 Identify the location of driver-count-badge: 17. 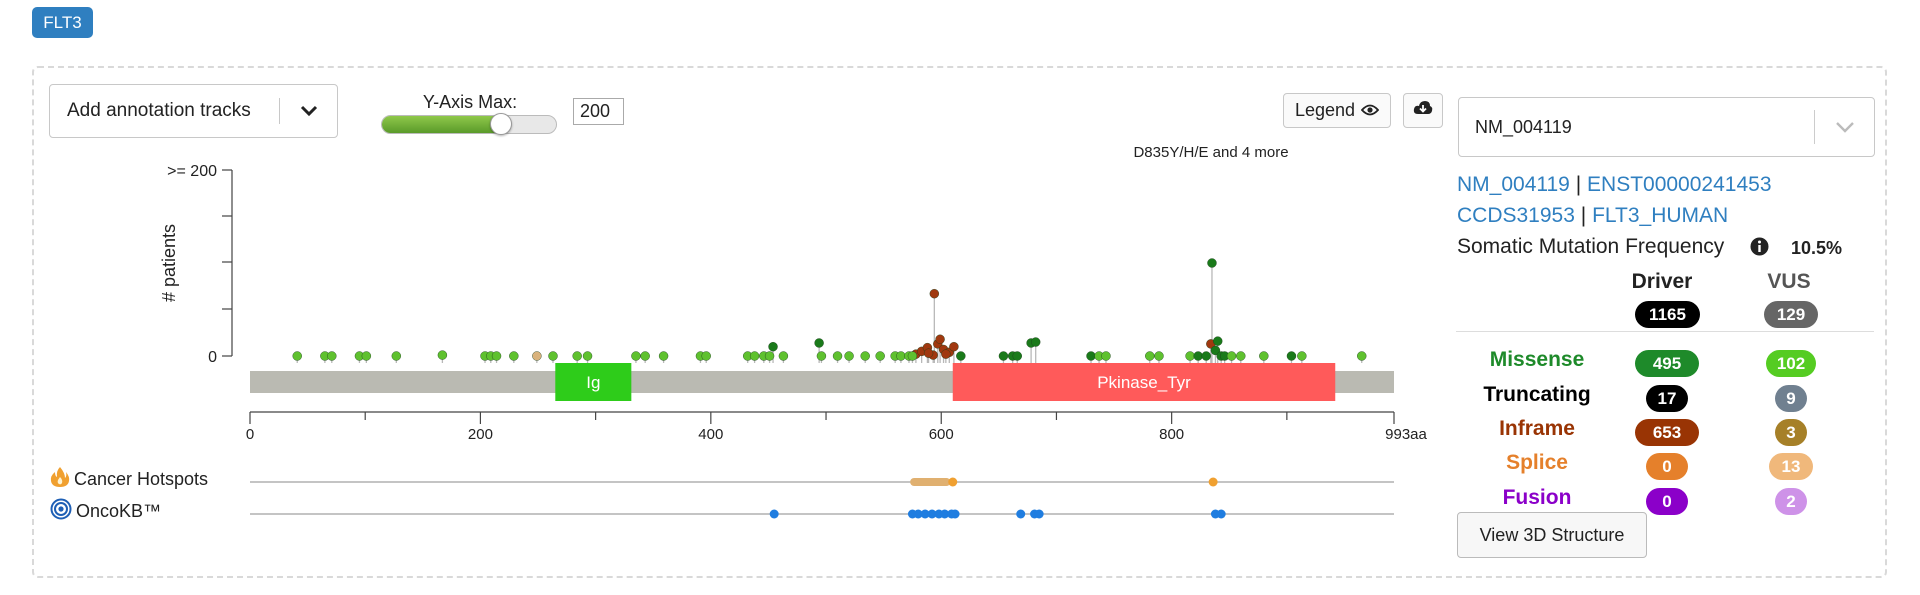
(1667, 398).